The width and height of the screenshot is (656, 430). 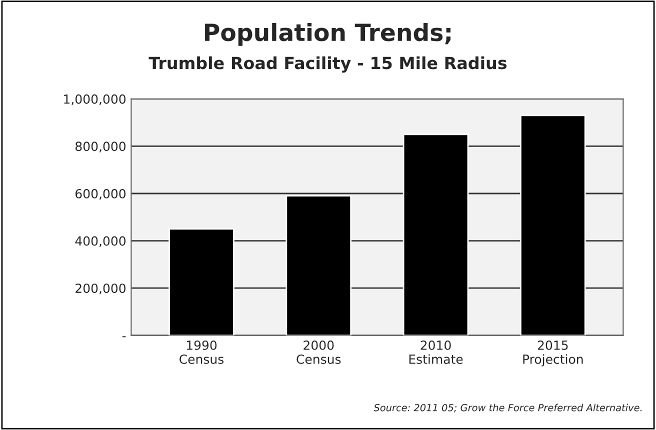 What do you see at coordinates (100, 147) in the screenshot?
I see `y-tick-label: 800,000` at bounding box center [100, 147].